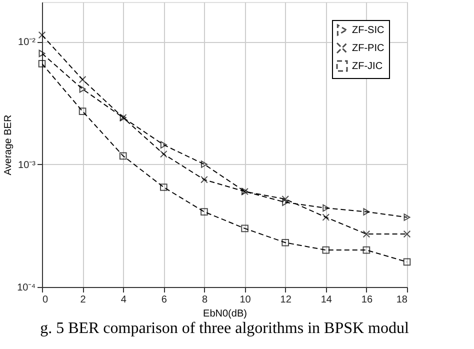 This screenshot has height=349, width=474. I want to click on x-tick-label: 4, so click(123, 300).